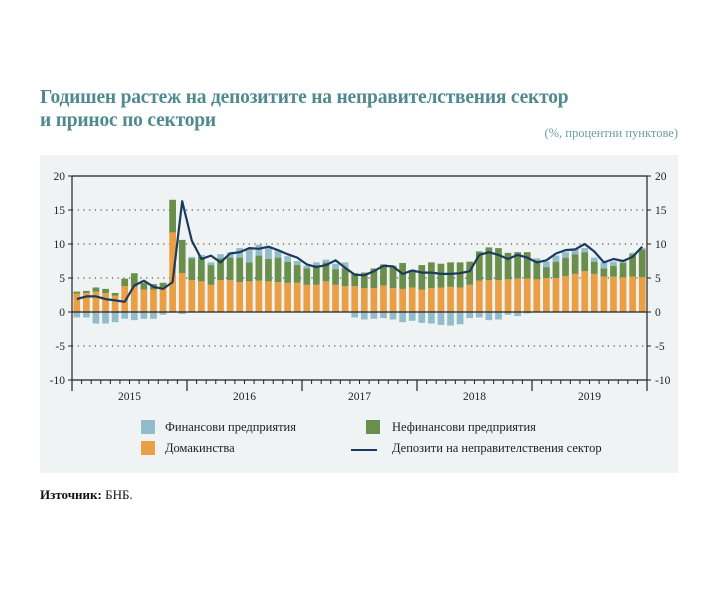 The width and height of the screenshot is (710, 599). What do you see at coordinates (62, 313) in the screenshot?
I see `y-tick-label: 0` at bounding box center [62, 313].